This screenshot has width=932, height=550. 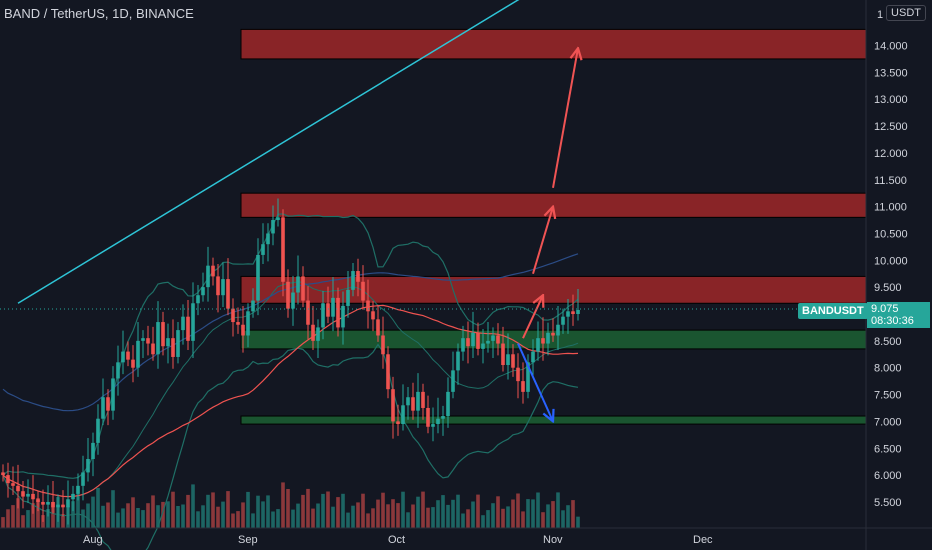 I want to click on bearish-projection-arrow, so click(x=535, y=382).